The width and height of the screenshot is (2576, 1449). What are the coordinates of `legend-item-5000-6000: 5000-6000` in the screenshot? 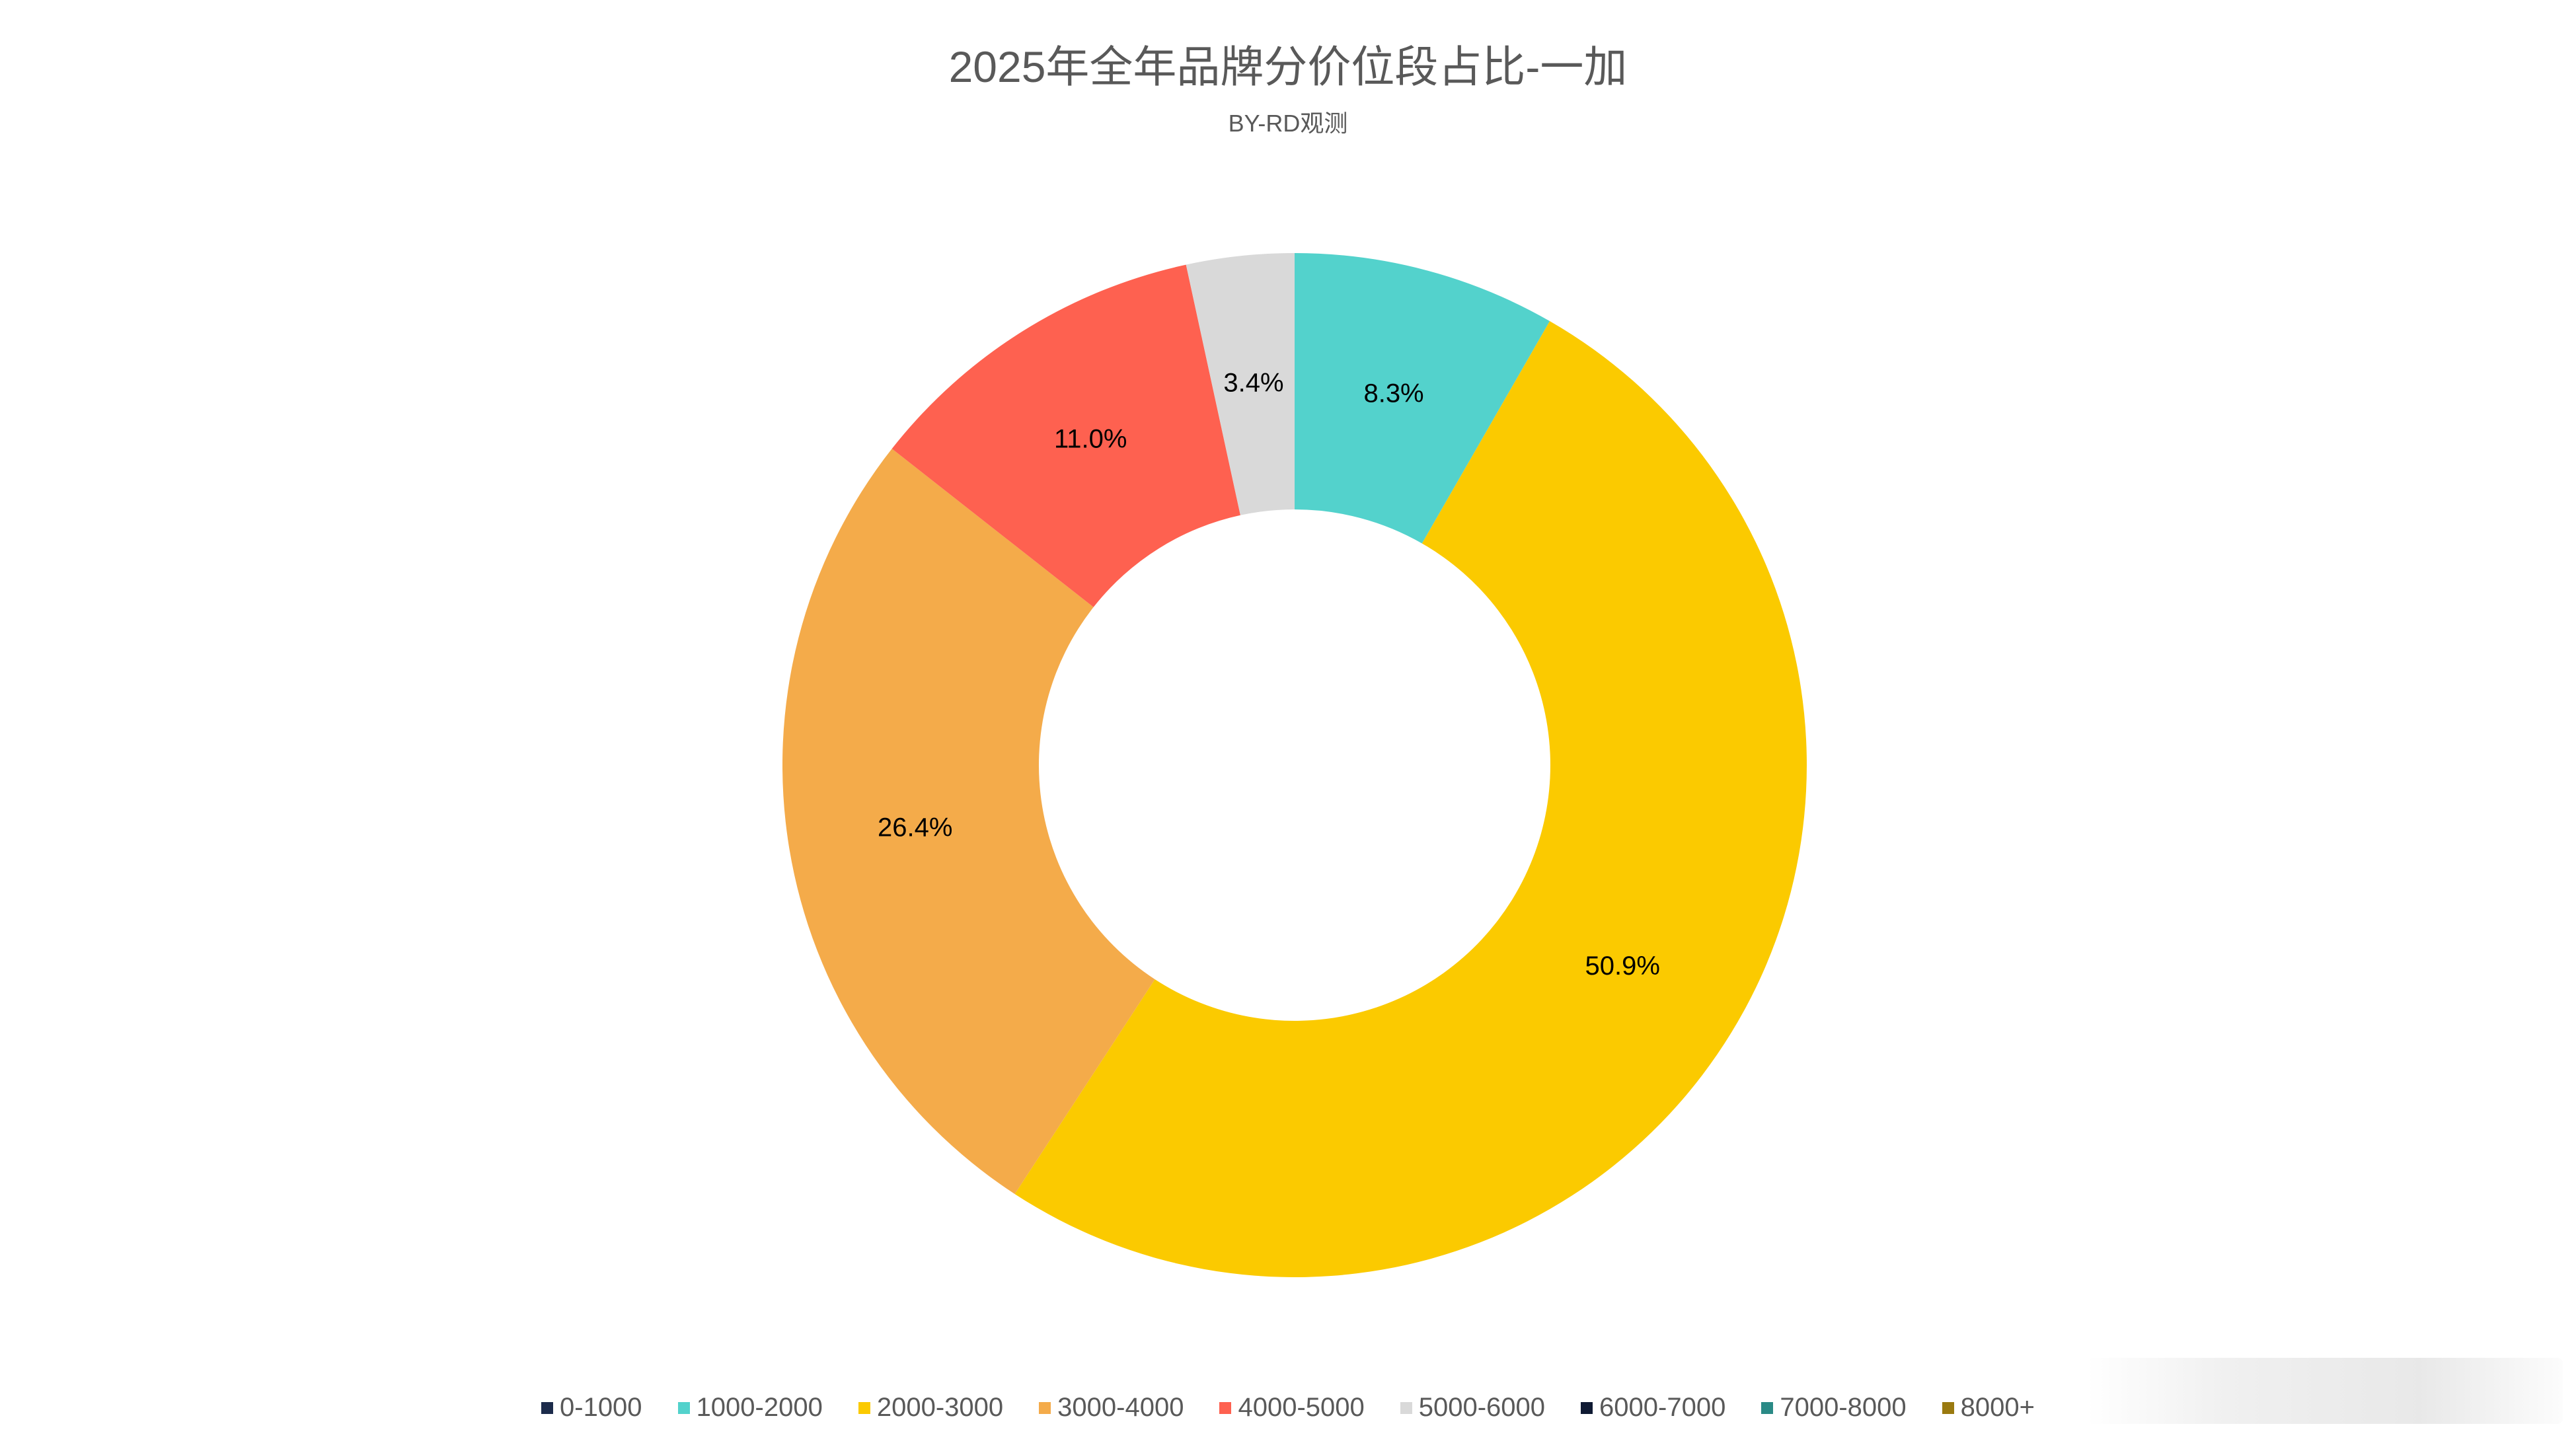 It's located at (1472, 1408).